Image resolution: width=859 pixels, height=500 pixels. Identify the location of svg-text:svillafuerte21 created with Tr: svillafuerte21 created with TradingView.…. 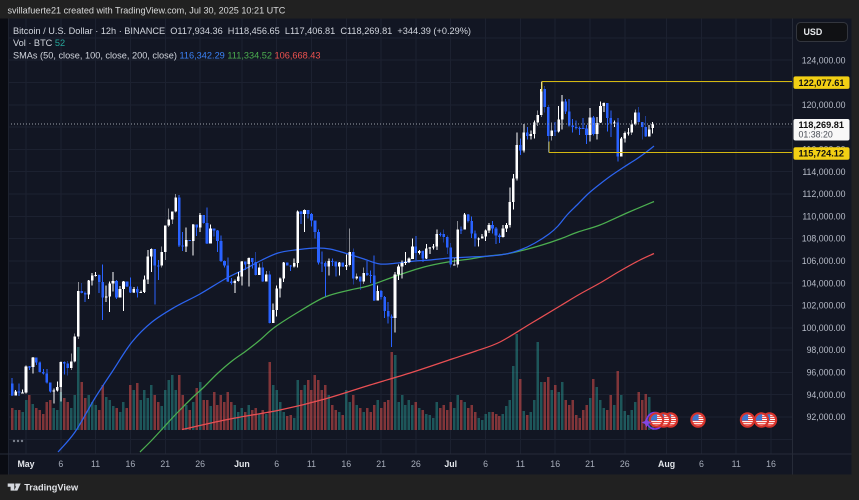
(147, 11).